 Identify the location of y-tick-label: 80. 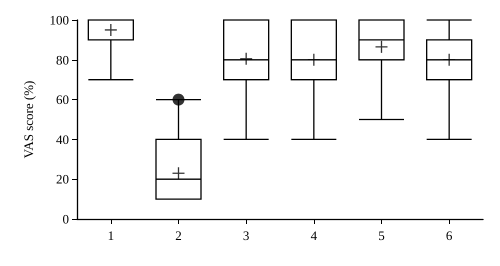
(62, 60).